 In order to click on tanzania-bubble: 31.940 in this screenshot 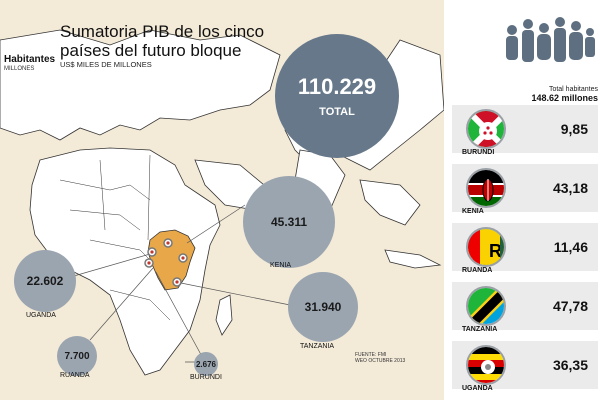, I will do `click(323, 307)`.